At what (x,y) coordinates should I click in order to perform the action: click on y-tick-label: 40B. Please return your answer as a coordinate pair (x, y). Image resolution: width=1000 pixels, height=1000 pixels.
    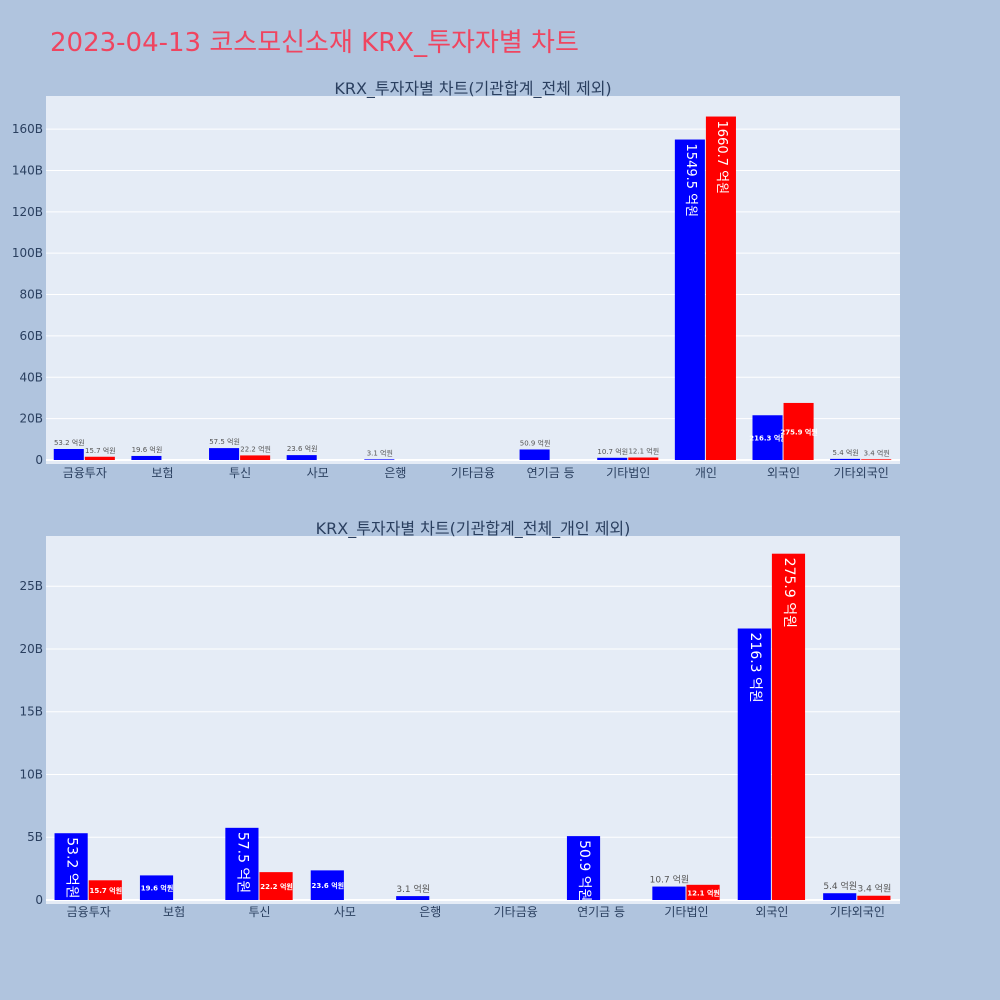
    Looking at the image, I should click on (31, 377).